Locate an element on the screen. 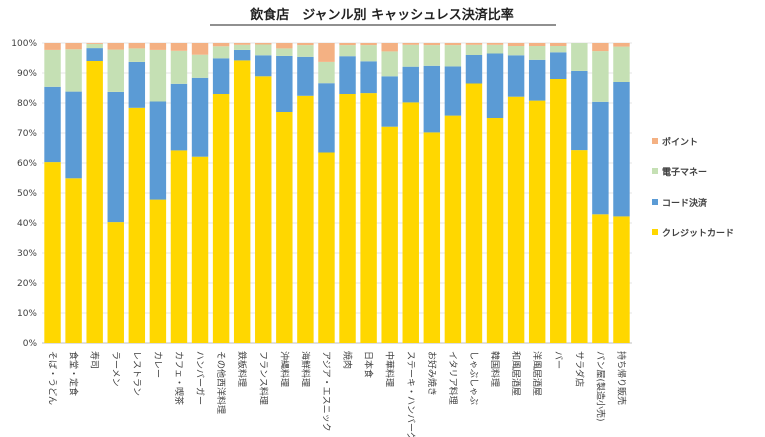 Image resolution: width=765 pixels, height=437 pixels. y-tick-label: 100% is located at coordinates (24, 44).